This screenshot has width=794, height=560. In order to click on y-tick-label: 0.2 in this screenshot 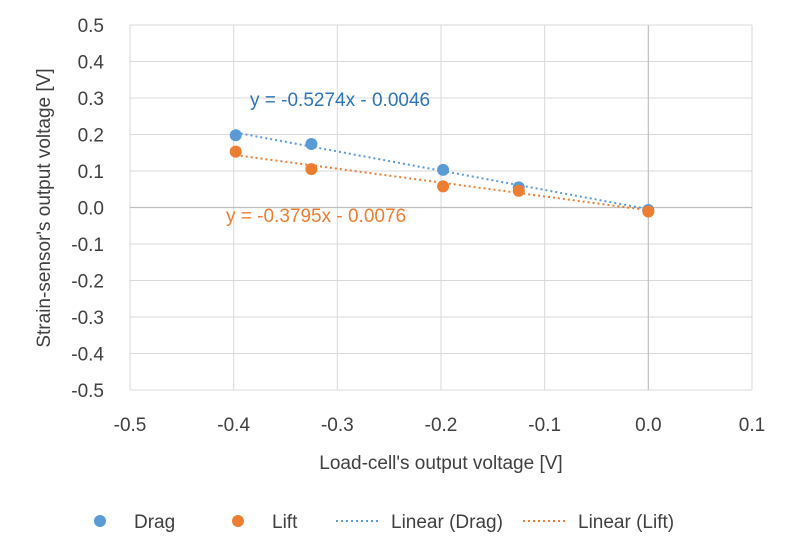, I will do `click(91, 136)`.